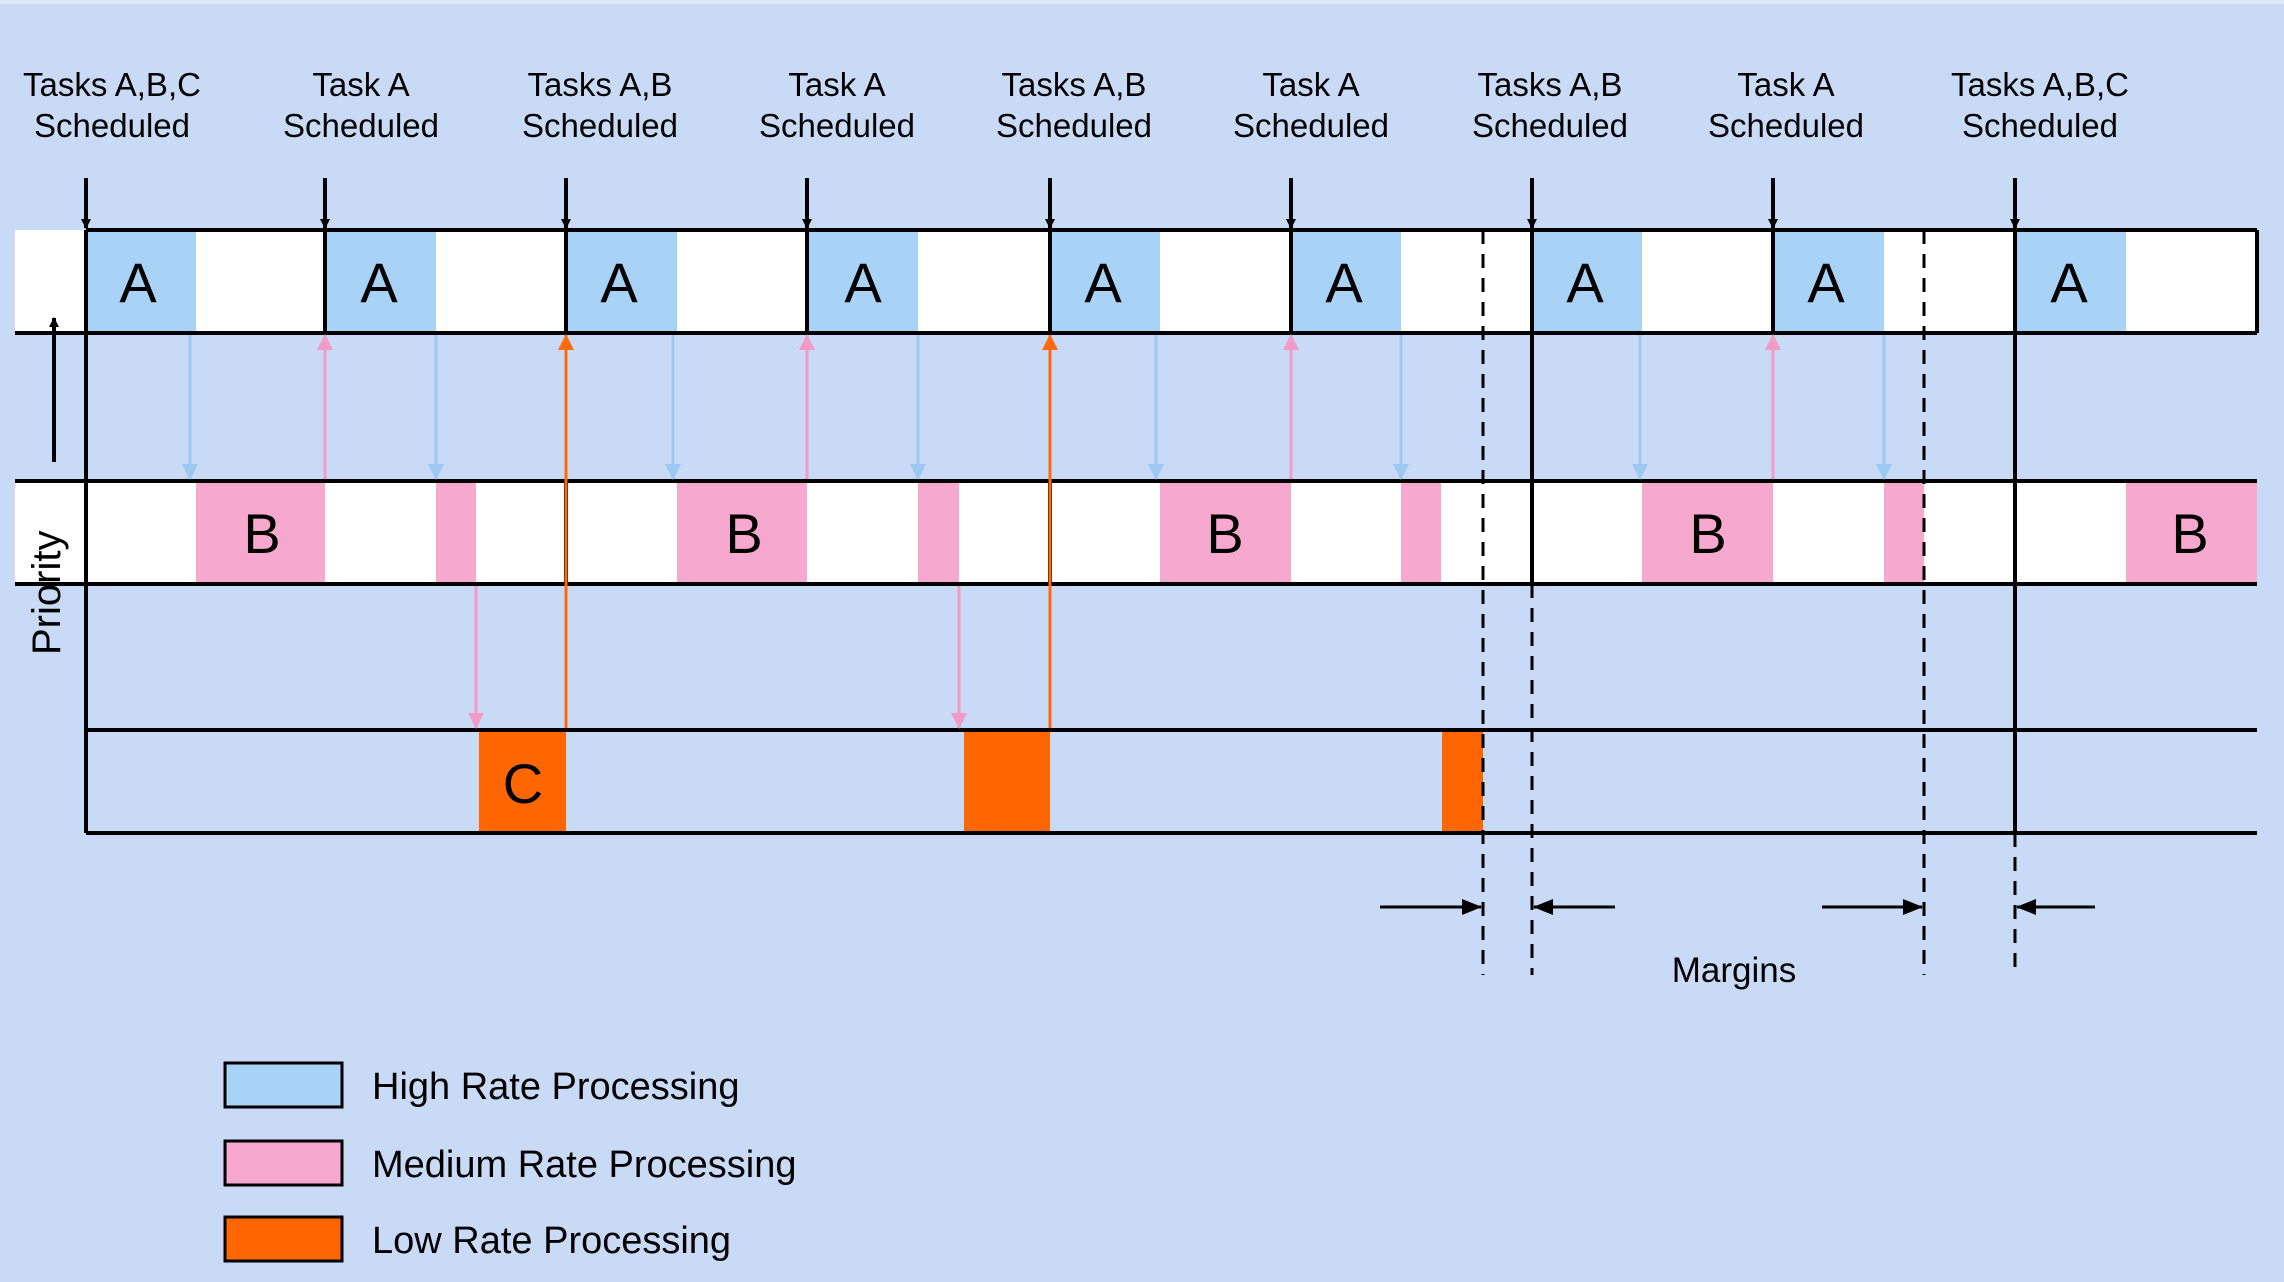 The width and height of the screenshot is (2284, 1282). I want to click on block-a-1-label: A, so click(138, 282).